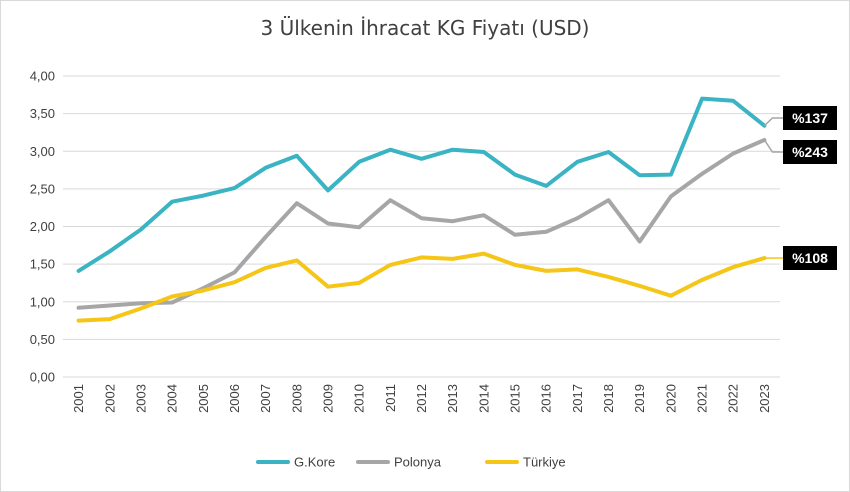  I want to click on x-tick-label: 2012, so click(421, 398).